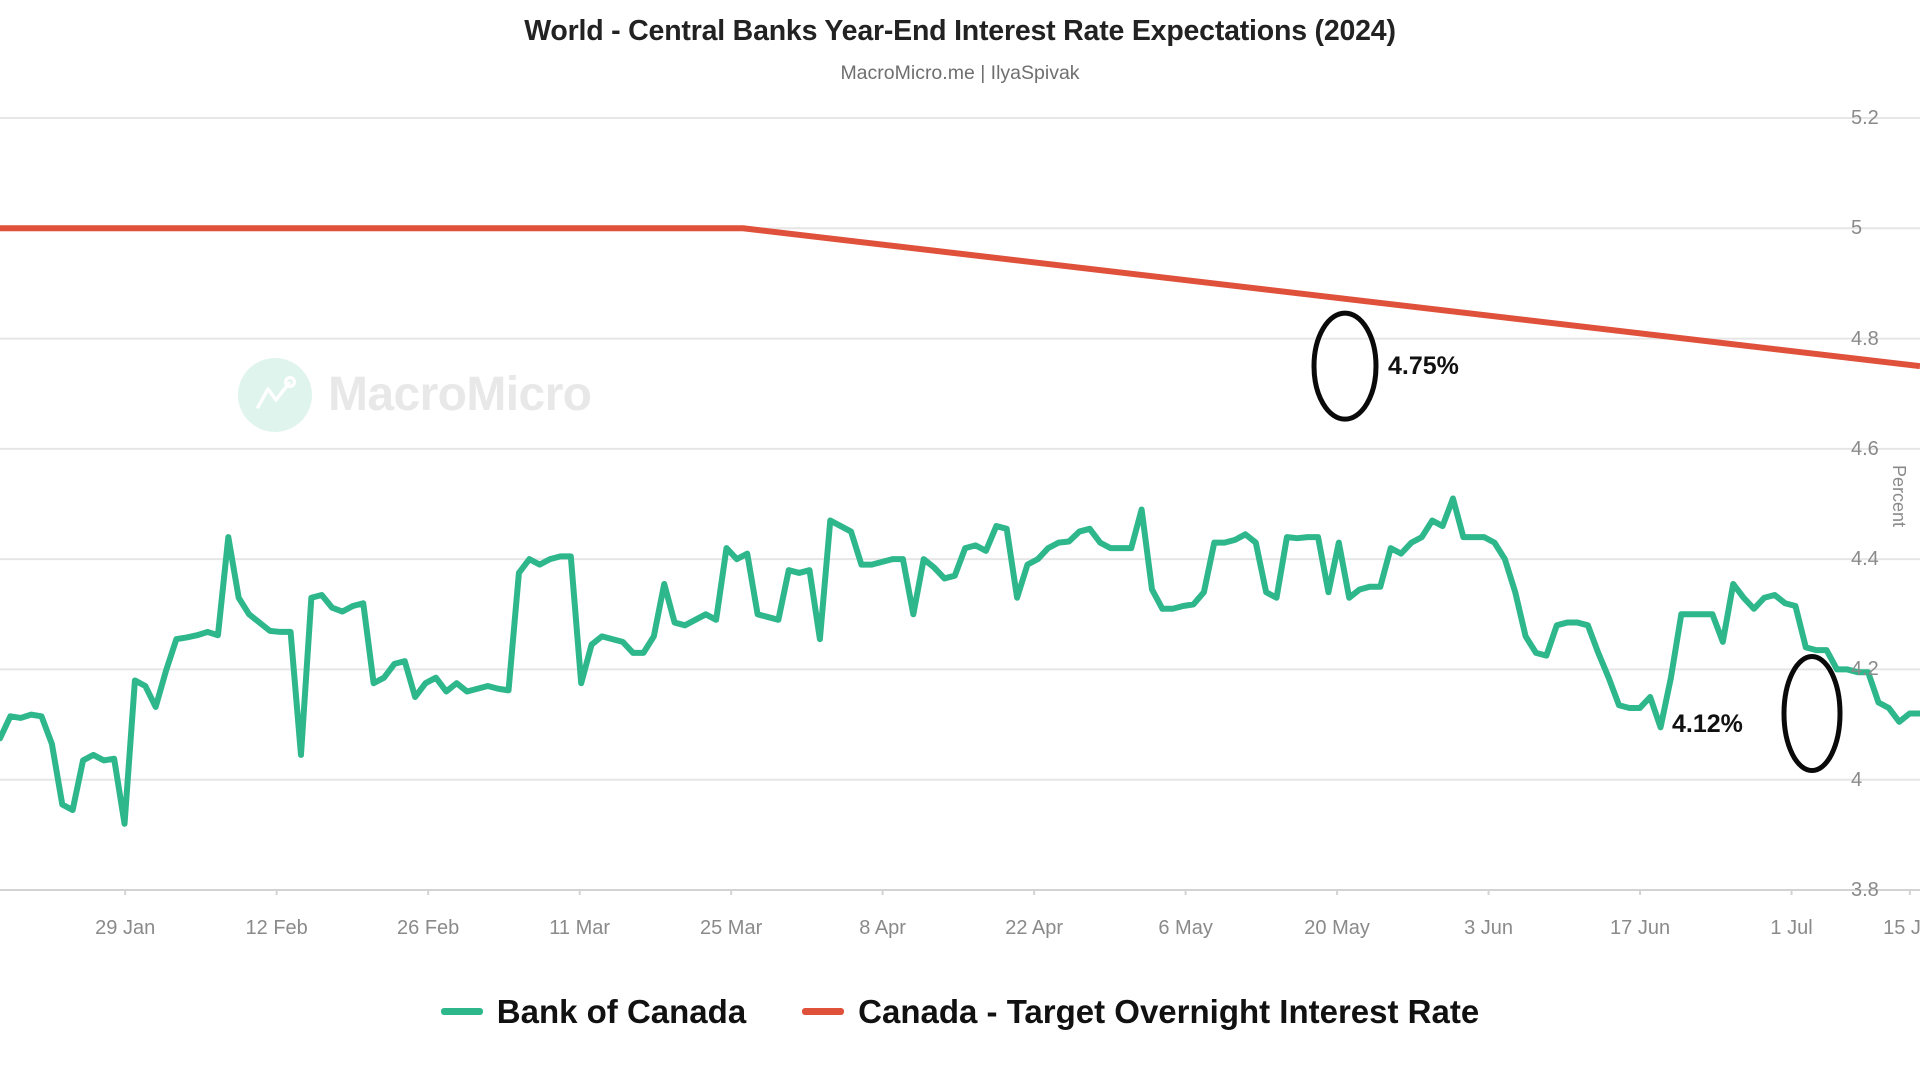 The height and width of the screenshot is (1080, 1920). I want to click on x-axis-tick-label: 17 Jun, so click(1640, 928).